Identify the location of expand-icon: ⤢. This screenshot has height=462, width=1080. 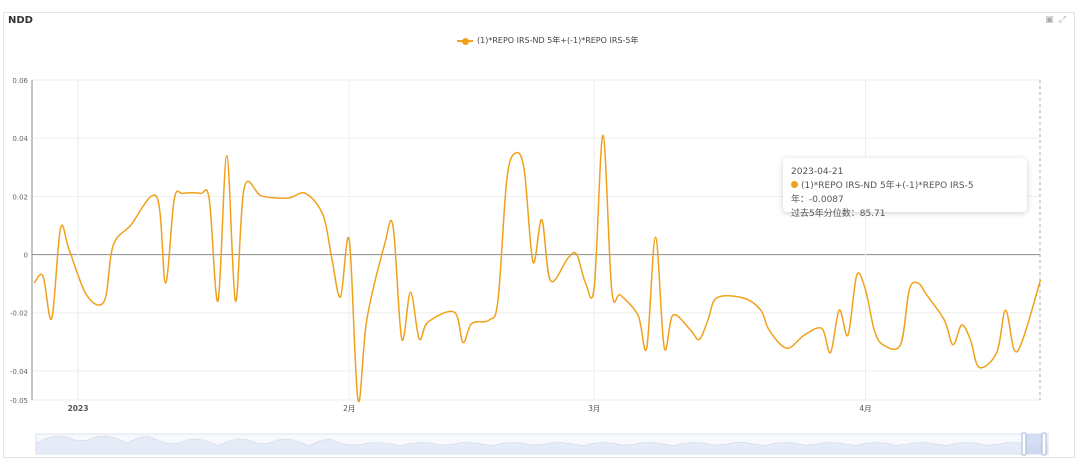
(1062, 20).